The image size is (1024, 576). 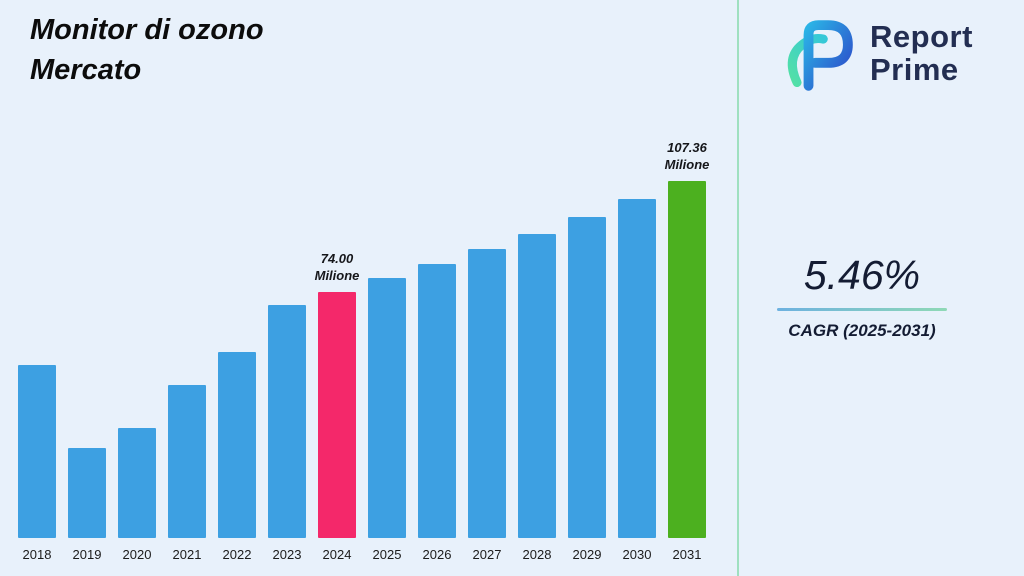 What do you see at coordinates (537, 386) in the screenshot?
I see `bar-2028` at bounding box center [537, 386].